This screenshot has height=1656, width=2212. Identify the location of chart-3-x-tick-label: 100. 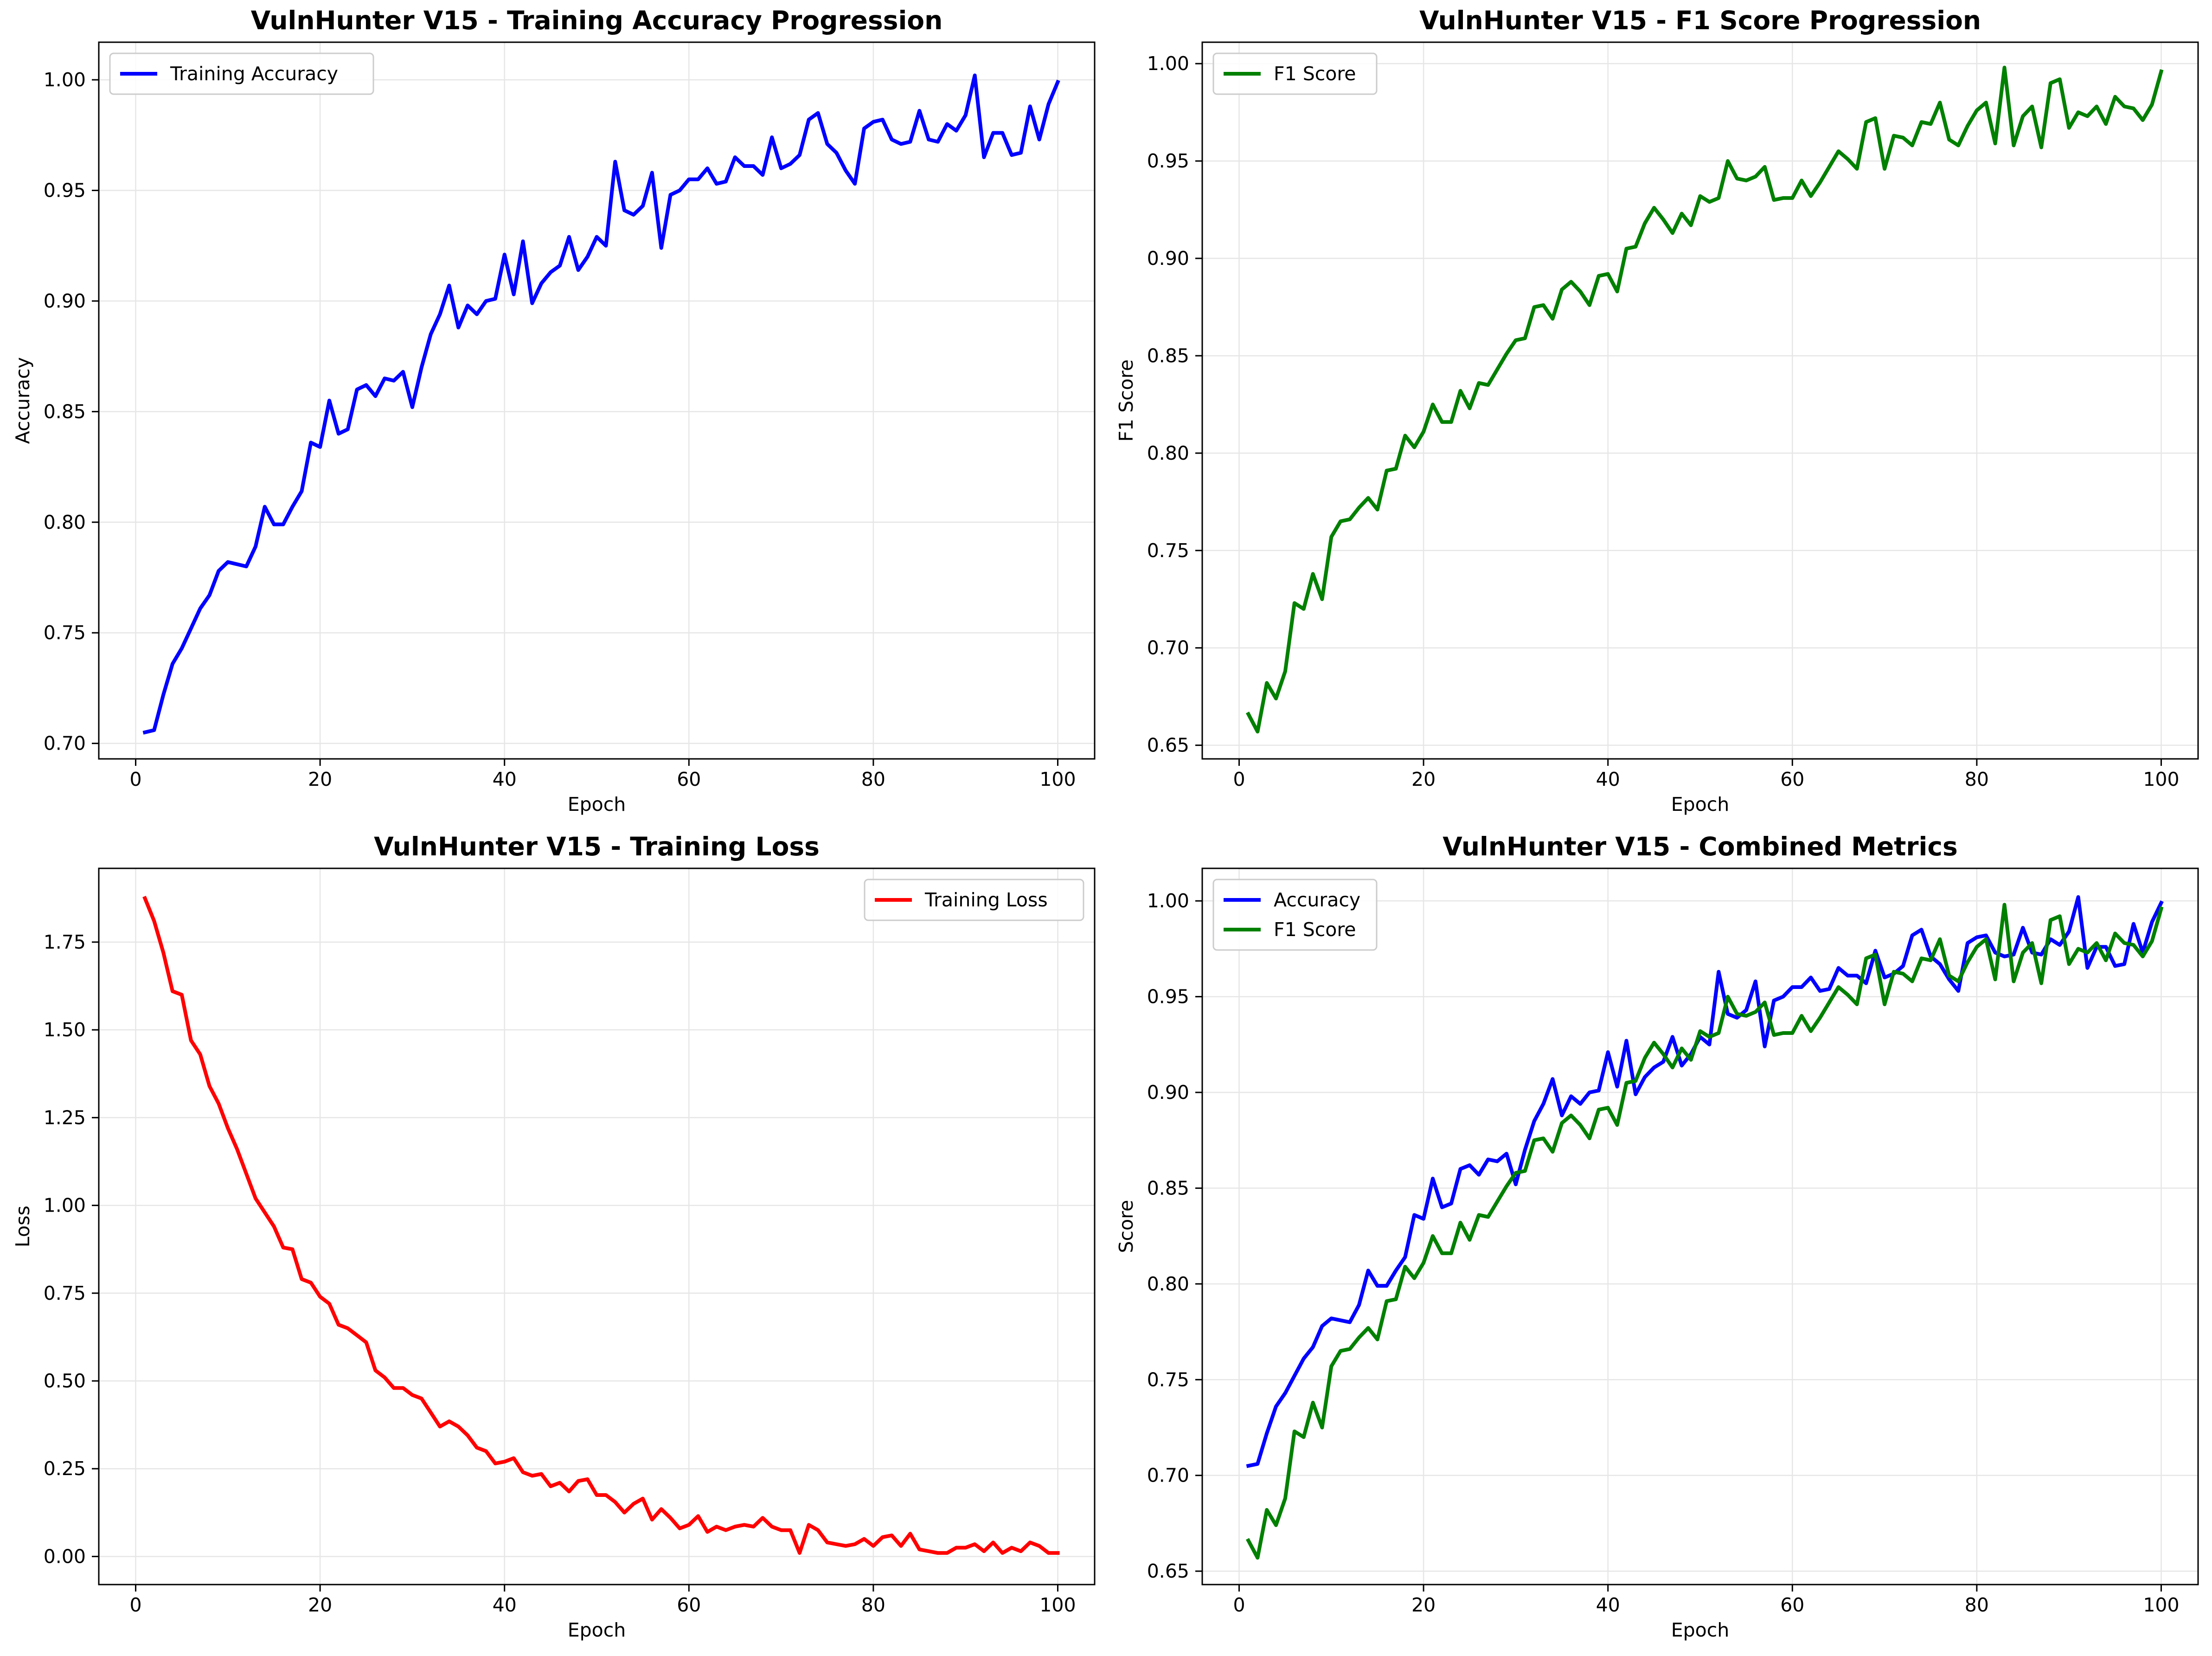
(1057, 1605).